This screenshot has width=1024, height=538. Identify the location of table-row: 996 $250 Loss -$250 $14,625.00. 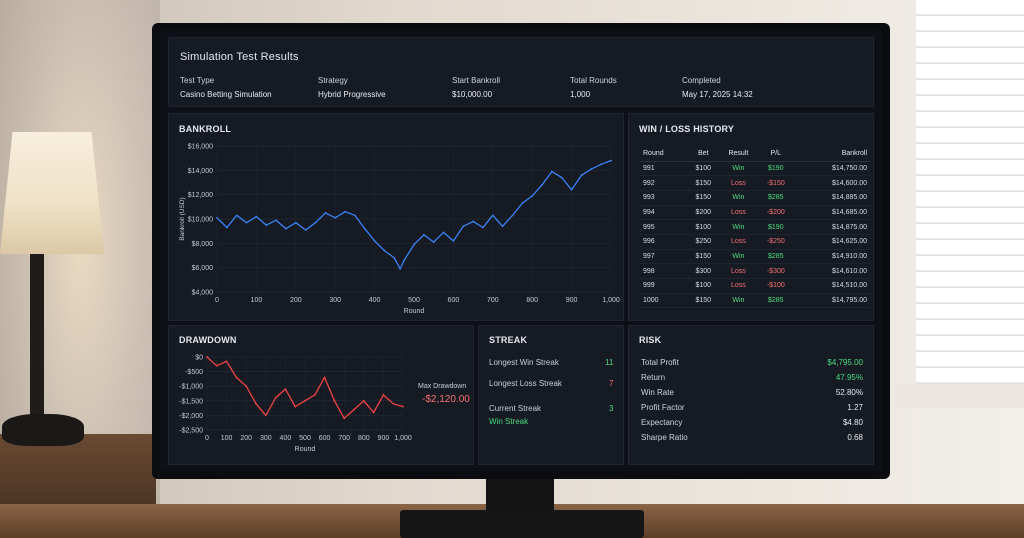
(755, 242).